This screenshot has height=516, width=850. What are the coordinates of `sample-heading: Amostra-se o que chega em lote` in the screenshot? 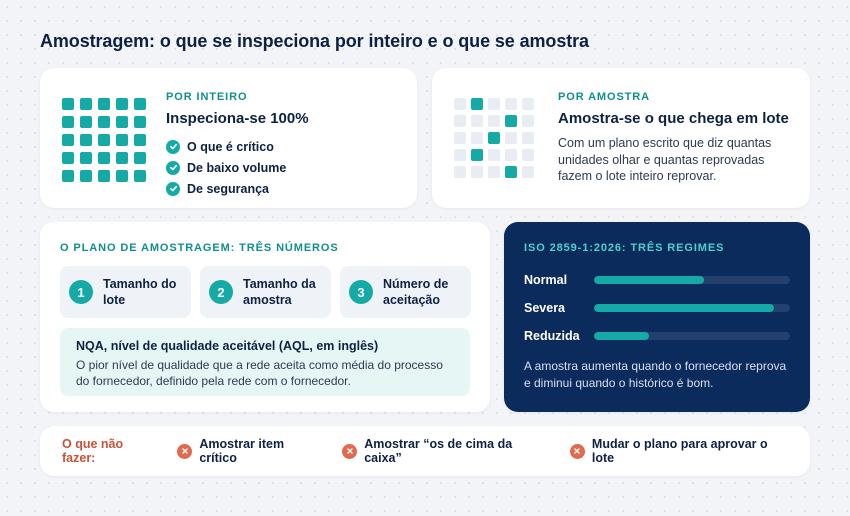 It's located at (673, 118).